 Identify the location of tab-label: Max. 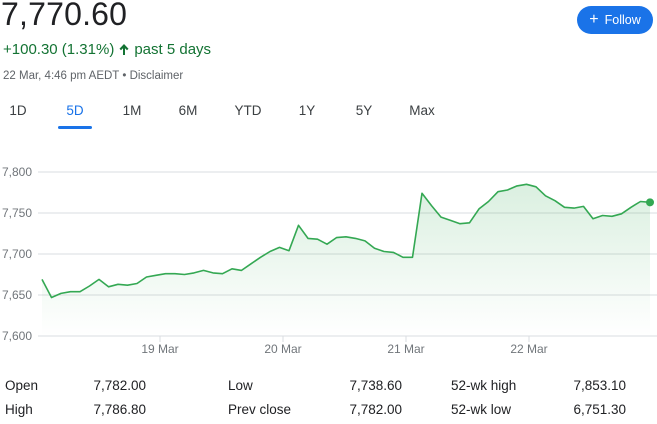
(422, 110).